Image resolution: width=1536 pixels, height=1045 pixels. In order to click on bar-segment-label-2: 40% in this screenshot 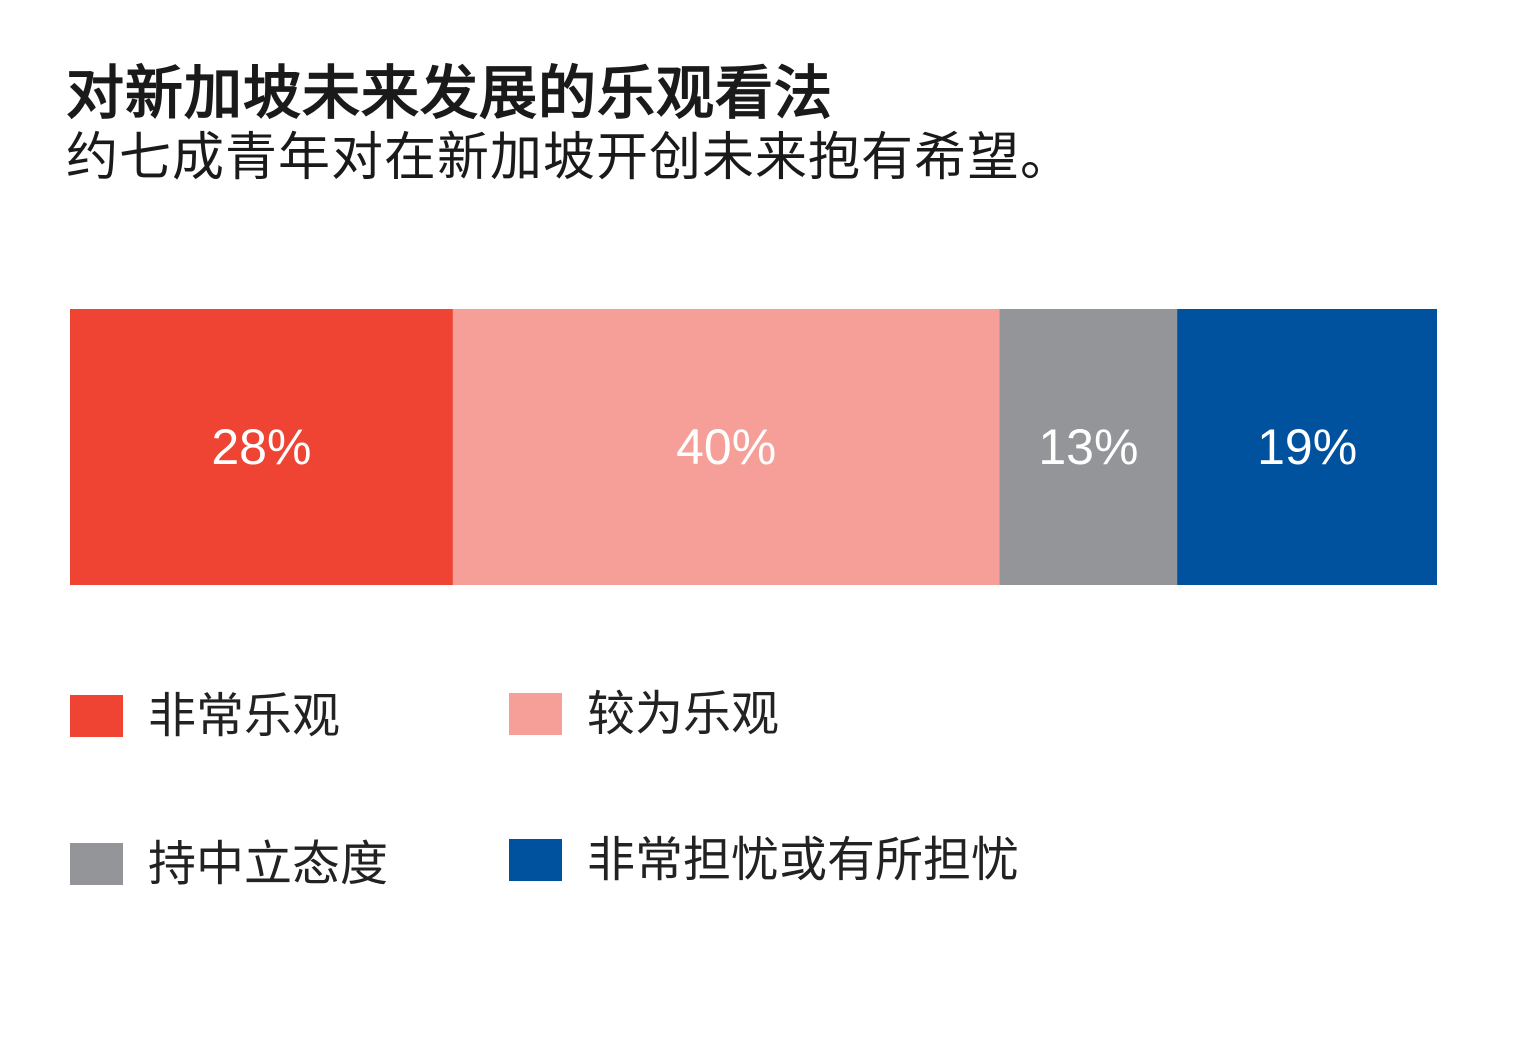, I will do `click(726, 447)`.